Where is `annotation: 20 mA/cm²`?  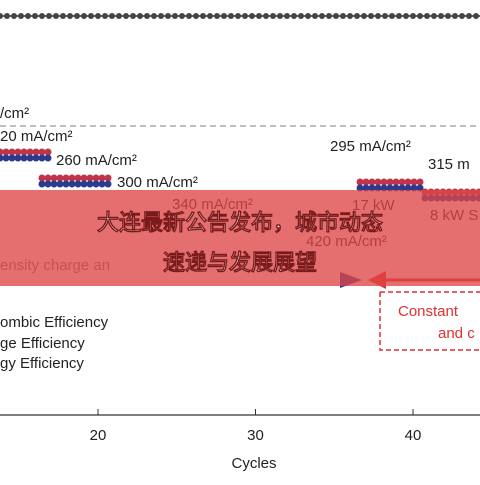 annotation: 20 mA/cm² is located at coordinates (36, 136).